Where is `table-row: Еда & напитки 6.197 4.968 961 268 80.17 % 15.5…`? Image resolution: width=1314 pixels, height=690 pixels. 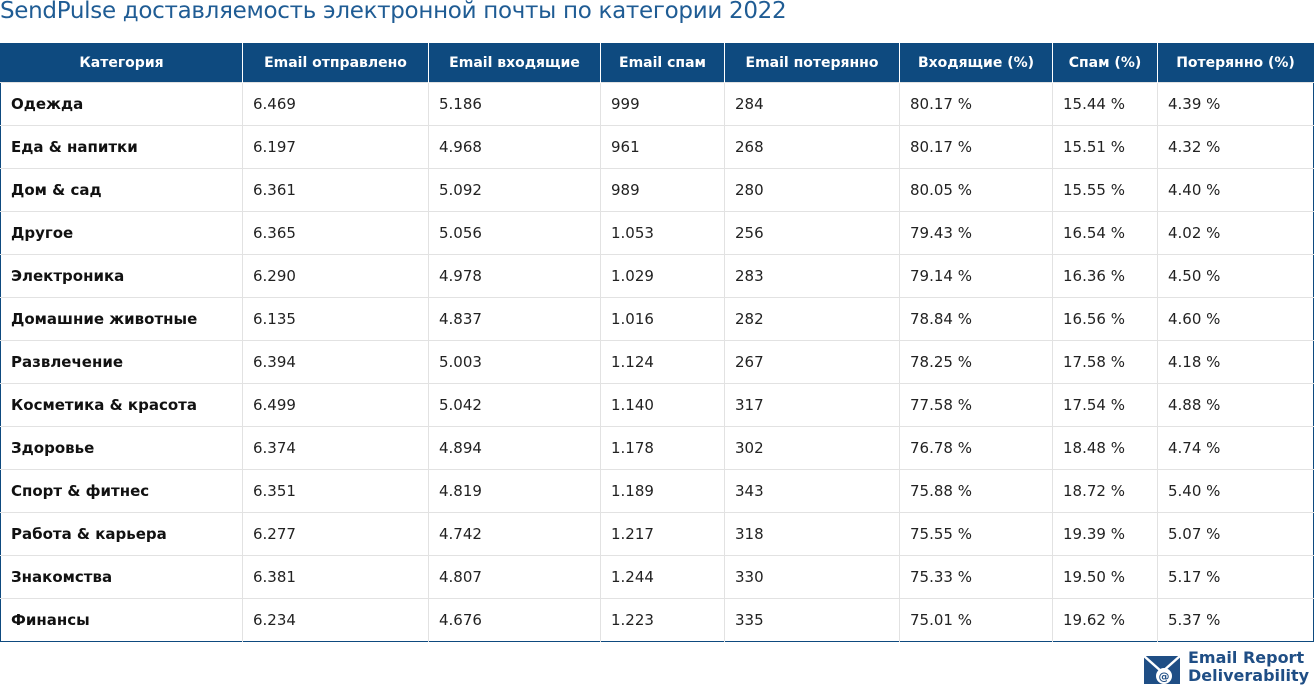
table-row: Еда & напитки 6.197 4.968 961 268 80.17 % 15.5… is located at coordinates (657, 147).